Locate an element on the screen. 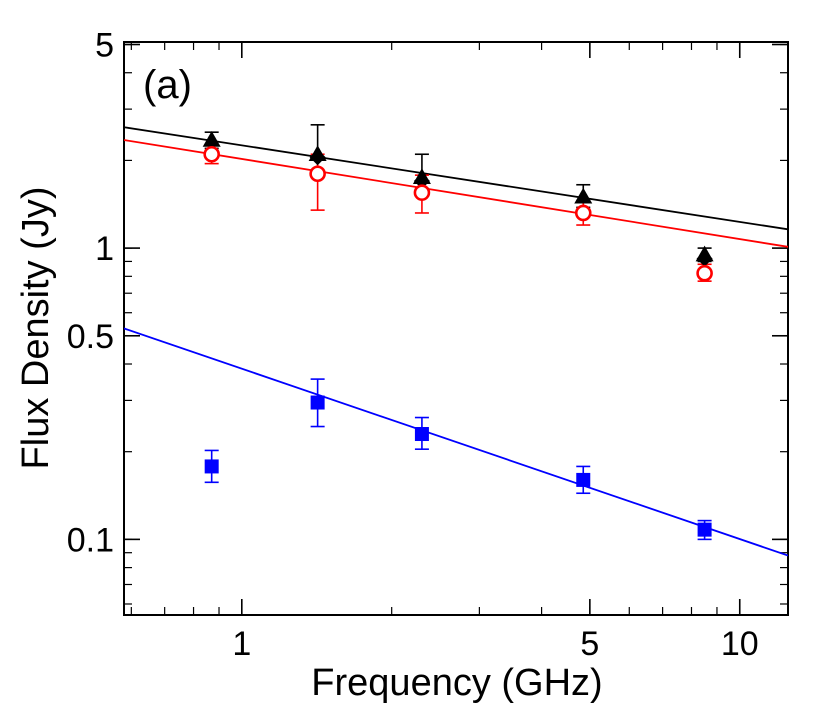 The image size is (830, 727). x-axis-title: Frequency (GHz) is located at coordinates (456, 683).